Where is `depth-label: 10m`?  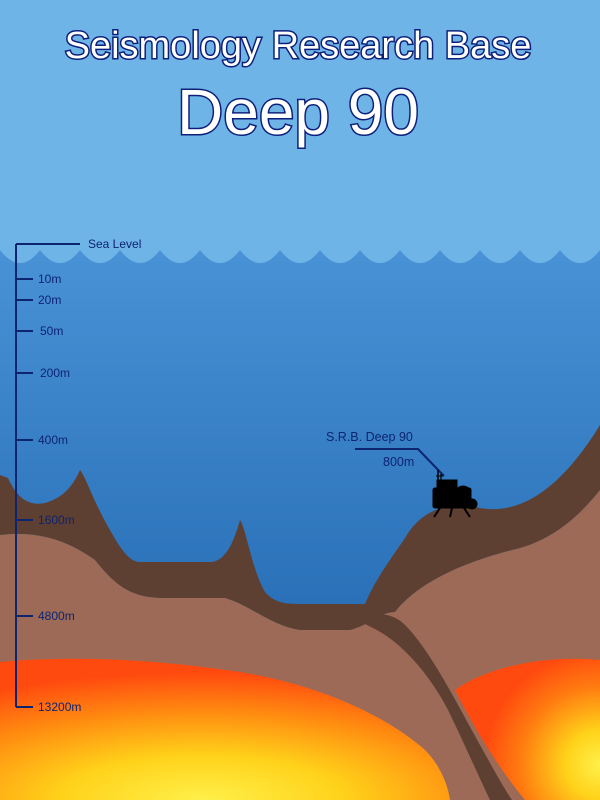
depth-label: 10m is located at coordinates (49, 279).